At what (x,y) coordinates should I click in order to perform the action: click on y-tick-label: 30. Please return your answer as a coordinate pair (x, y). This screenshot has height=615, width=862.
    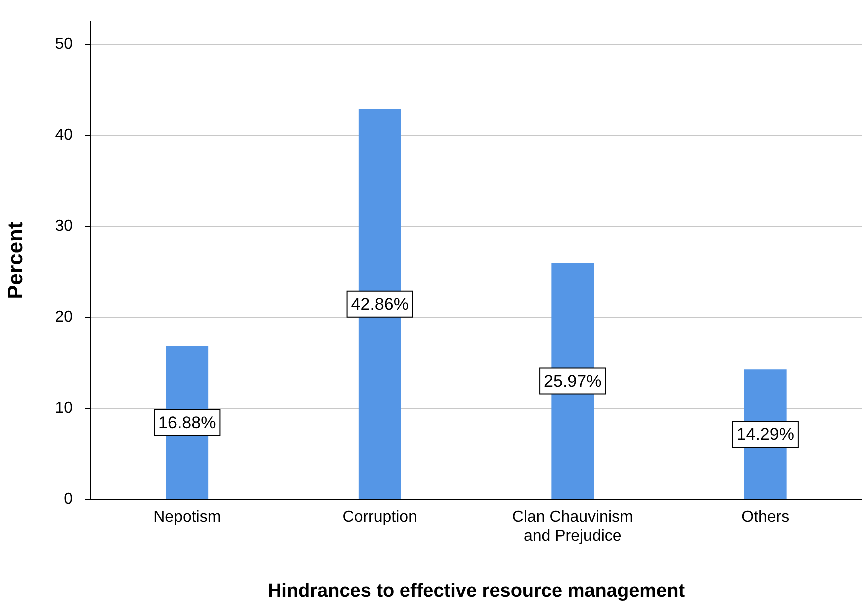
    Looking at the image, I should click on (64, 226).